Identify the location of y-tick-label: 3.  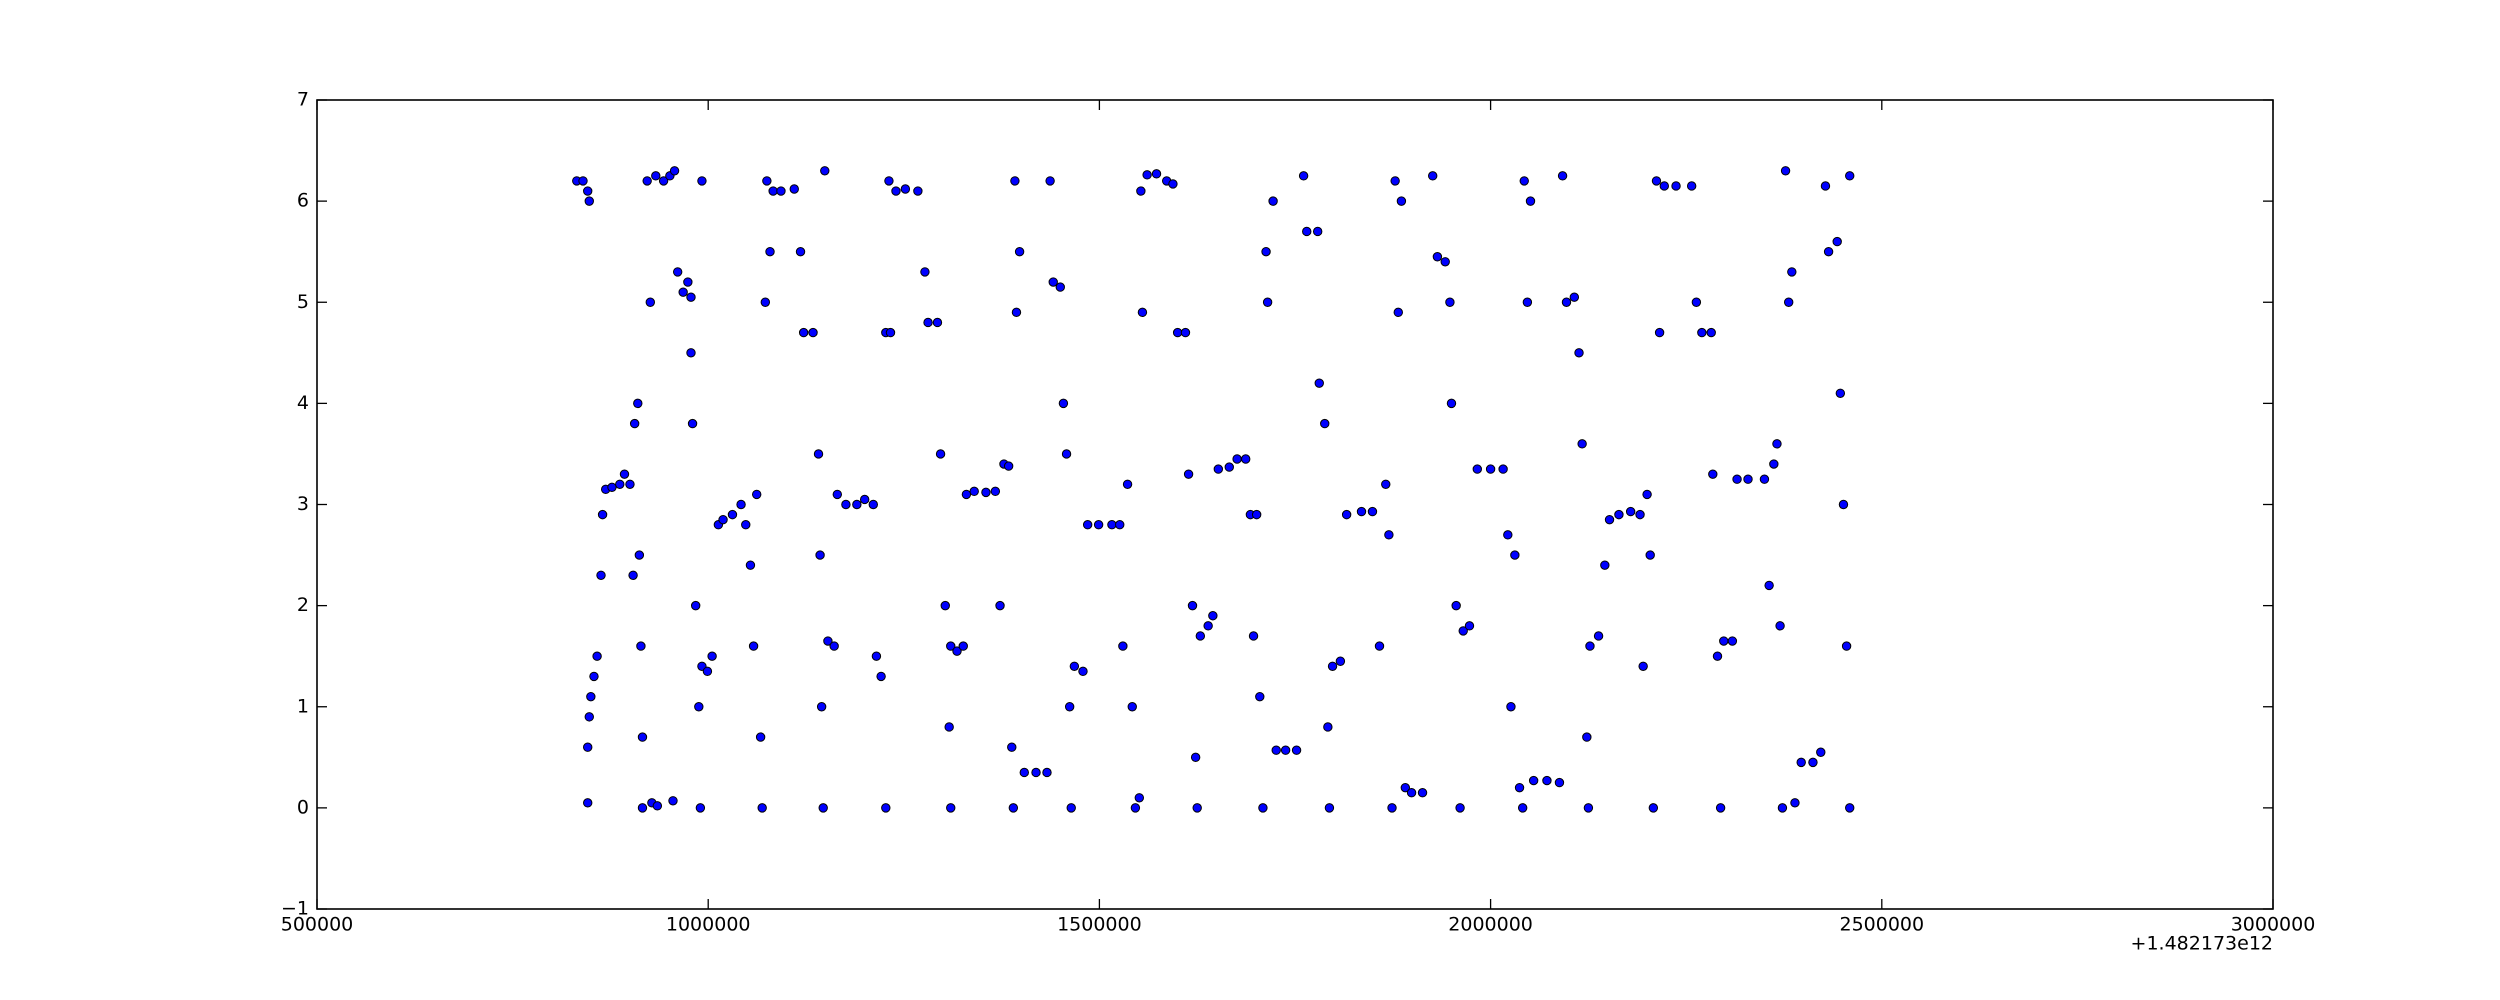
(303, 504).